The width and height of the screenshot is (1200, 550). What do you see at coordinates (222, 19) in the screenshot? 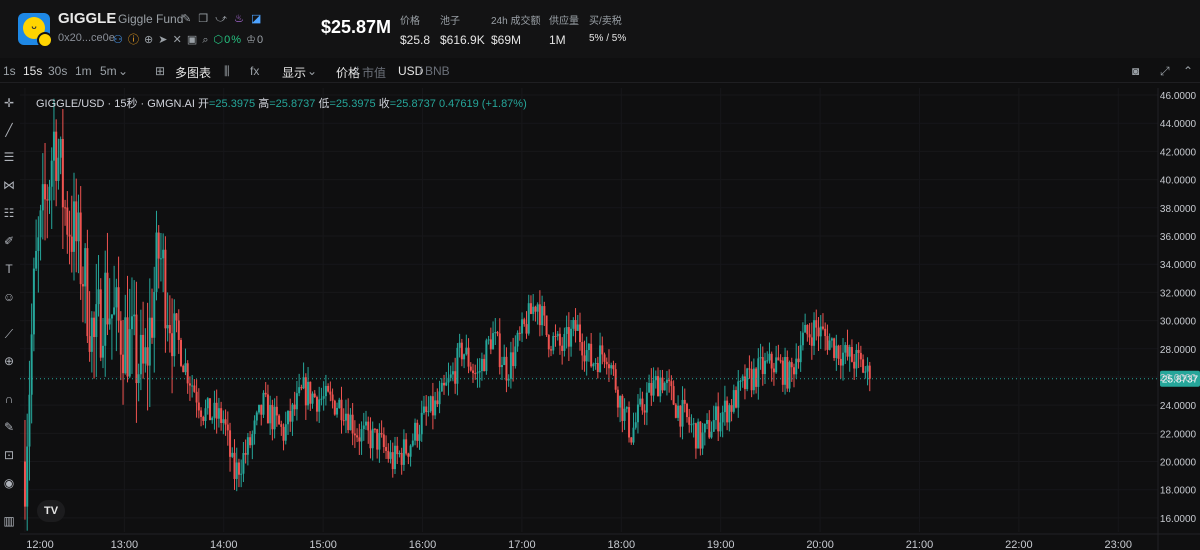
I see `share-icon: ⤻` at bounding box center [222, 19].